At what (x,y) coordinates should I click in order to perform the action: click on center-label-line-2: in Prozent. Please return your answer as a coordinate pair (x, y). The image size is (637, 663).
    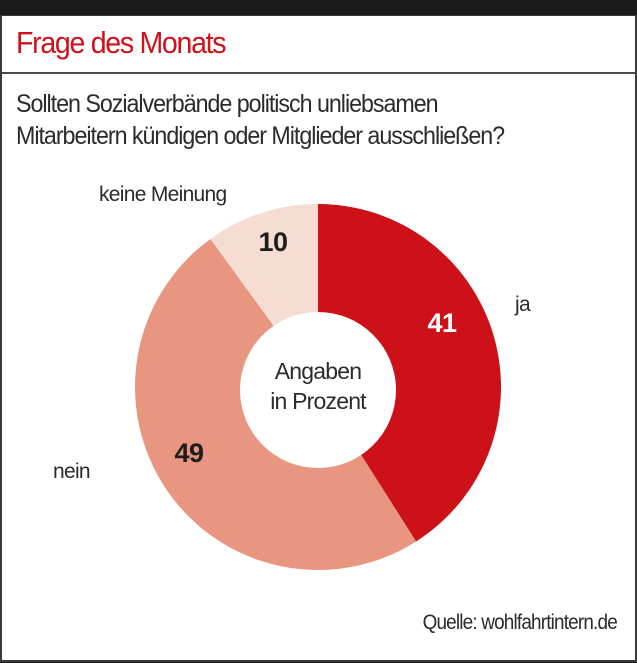
    Looking at the image, I should click on (318, 401).